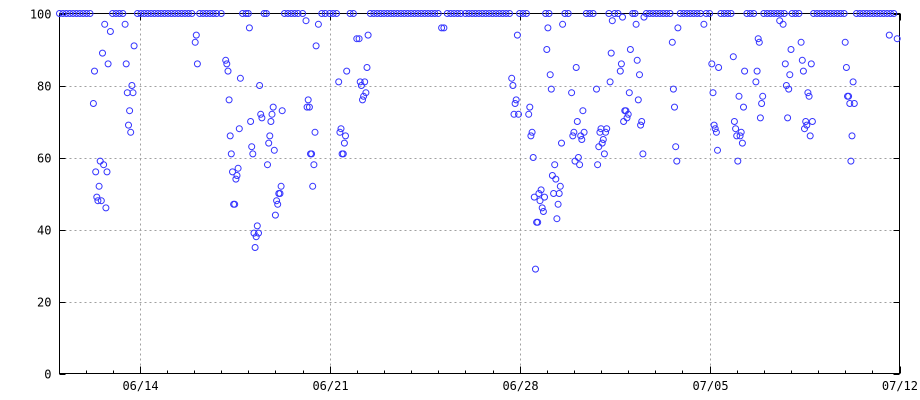 The image size is (920, 400). I want to click on y-tick-label: 20, so click(44, 303).